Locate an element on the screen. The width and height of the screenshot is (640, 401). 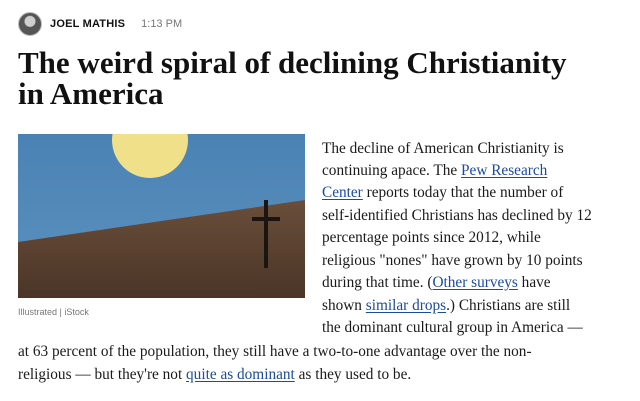
body-line: percentage points since 2012, while is located at coordinates (431, 237).